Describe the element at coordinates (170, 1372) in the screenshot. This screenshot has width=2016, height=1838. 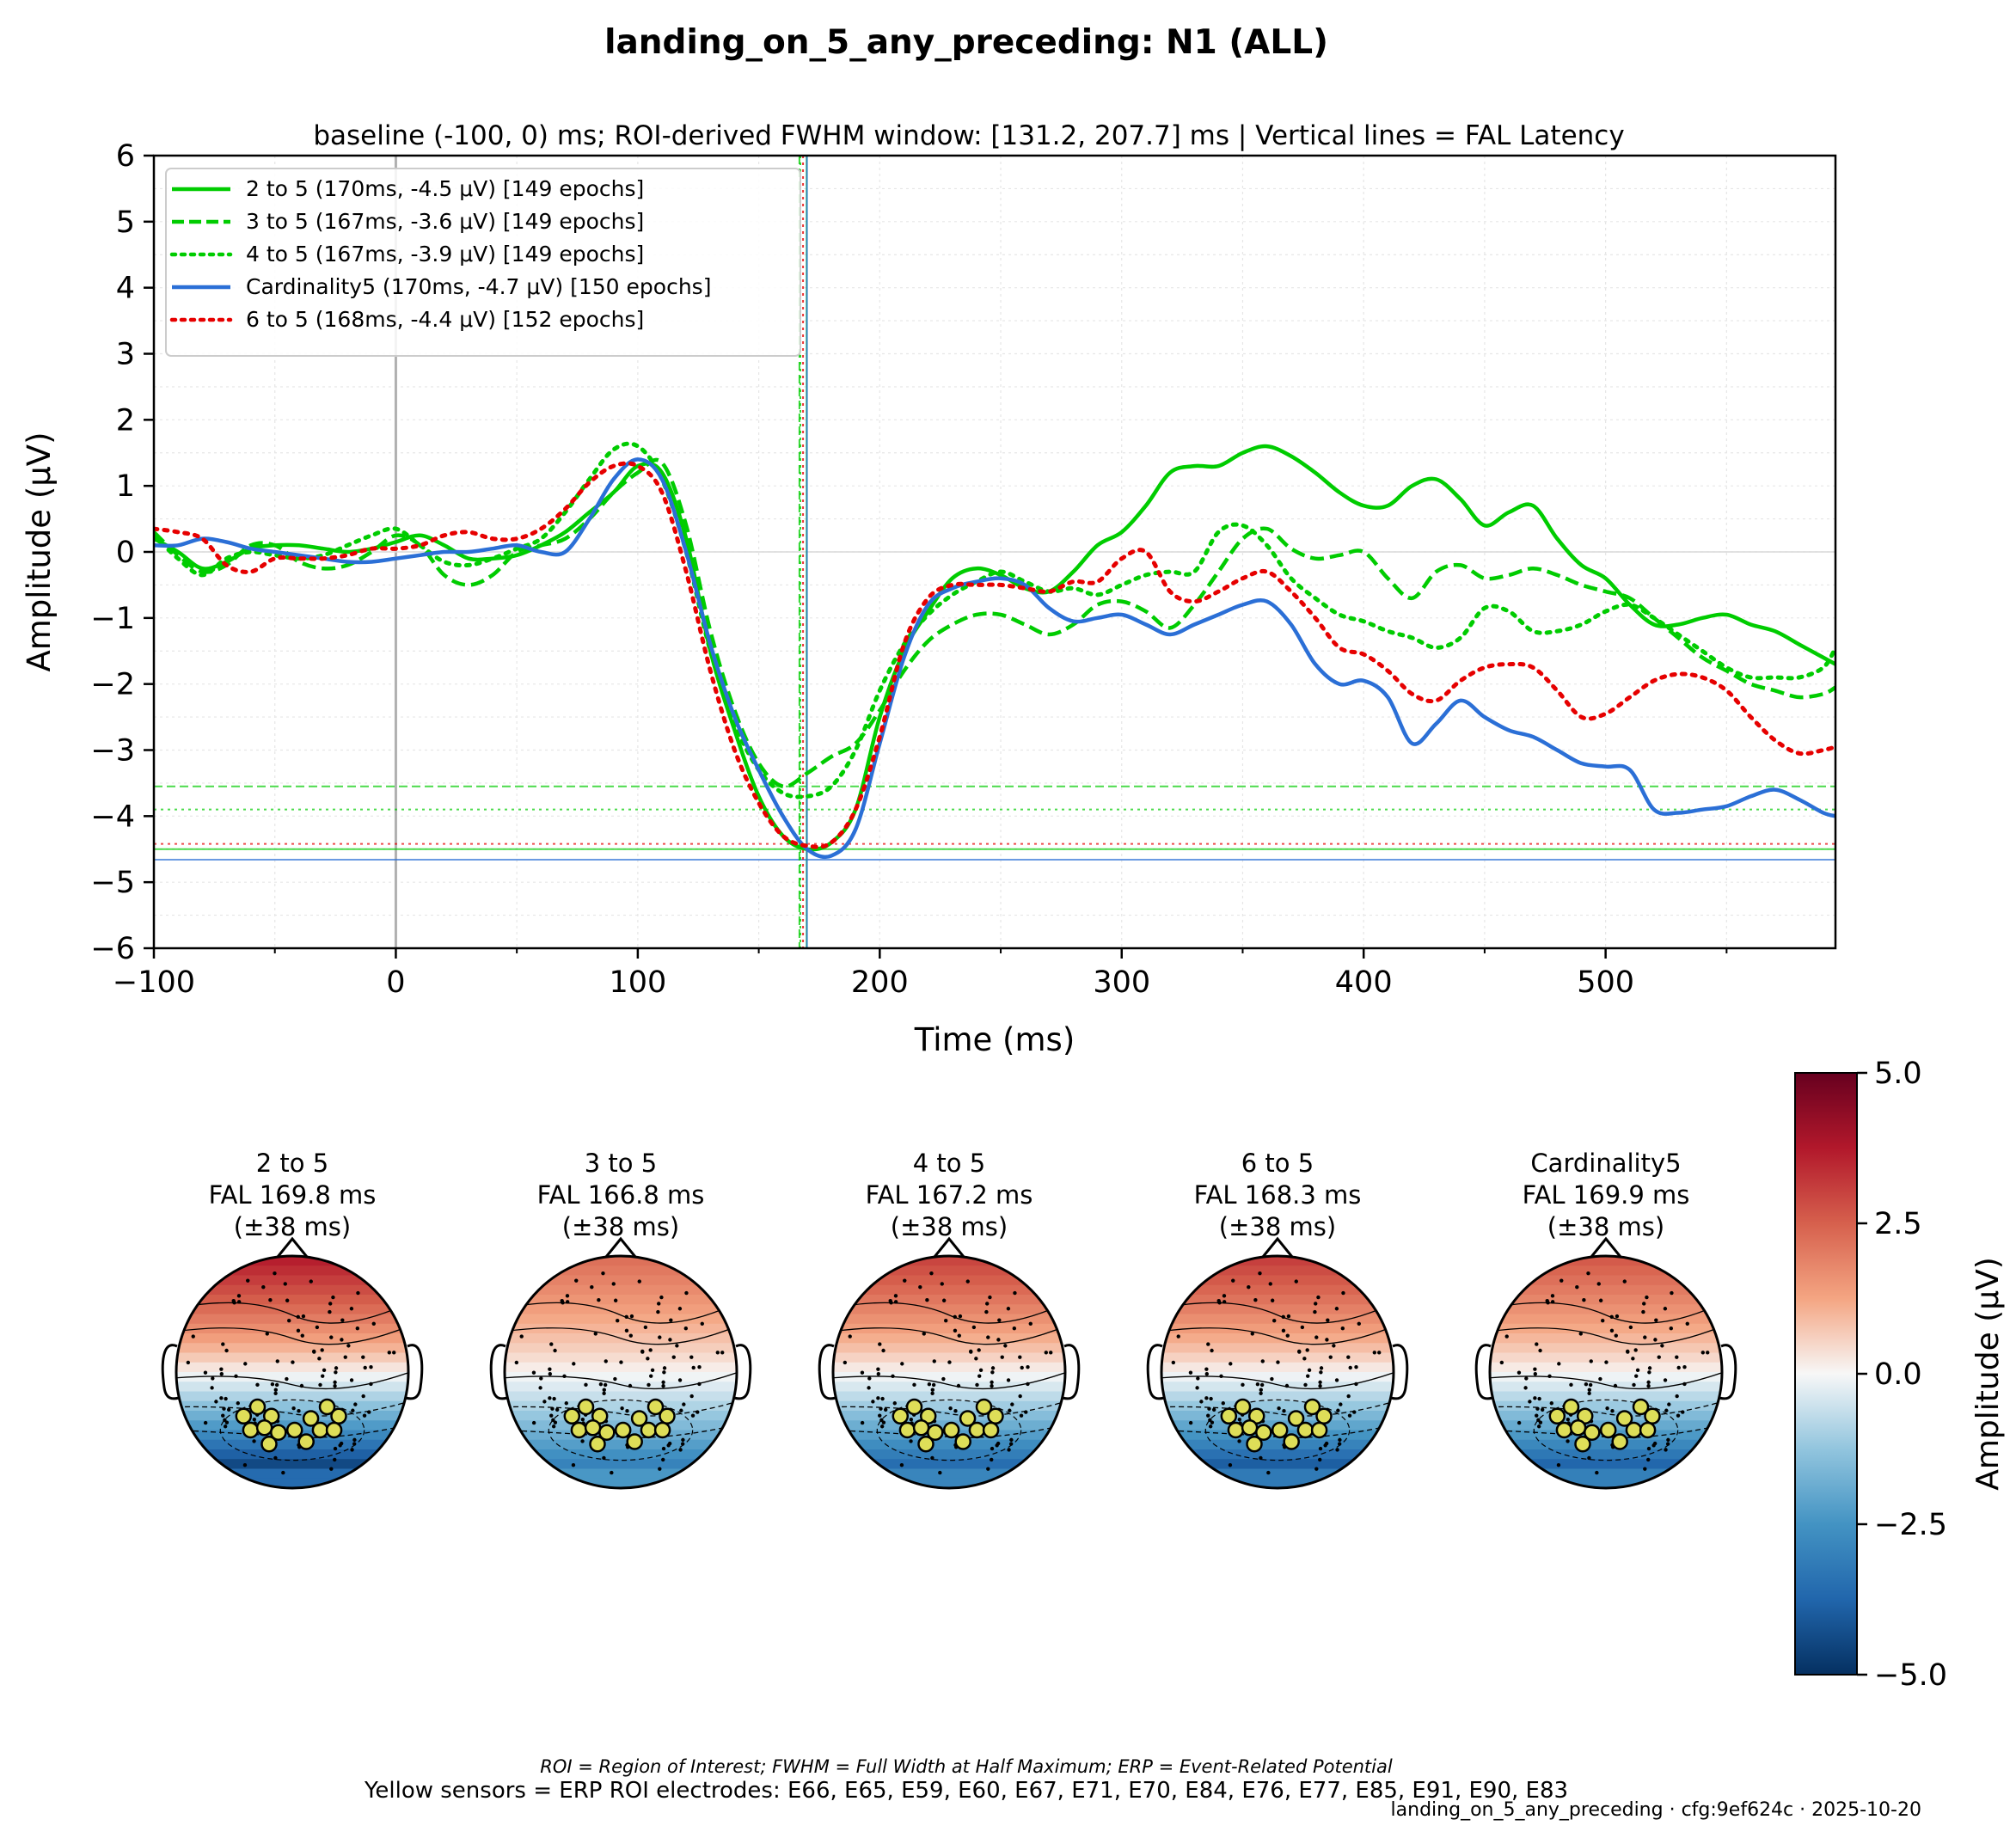
I see `left-ear` at that location.